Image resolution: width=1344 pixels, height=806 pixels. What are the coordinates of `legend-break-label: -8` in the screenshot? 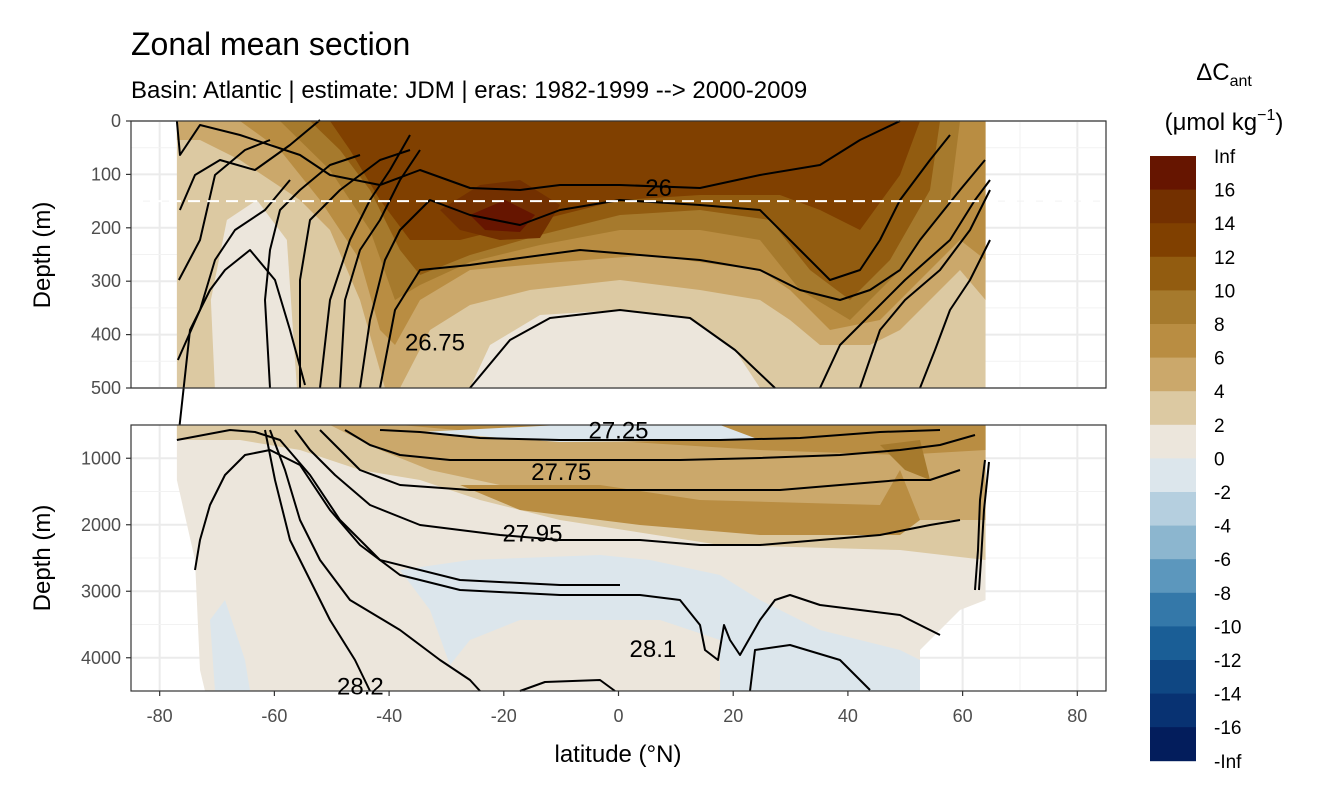 It's located at (1222, 594).